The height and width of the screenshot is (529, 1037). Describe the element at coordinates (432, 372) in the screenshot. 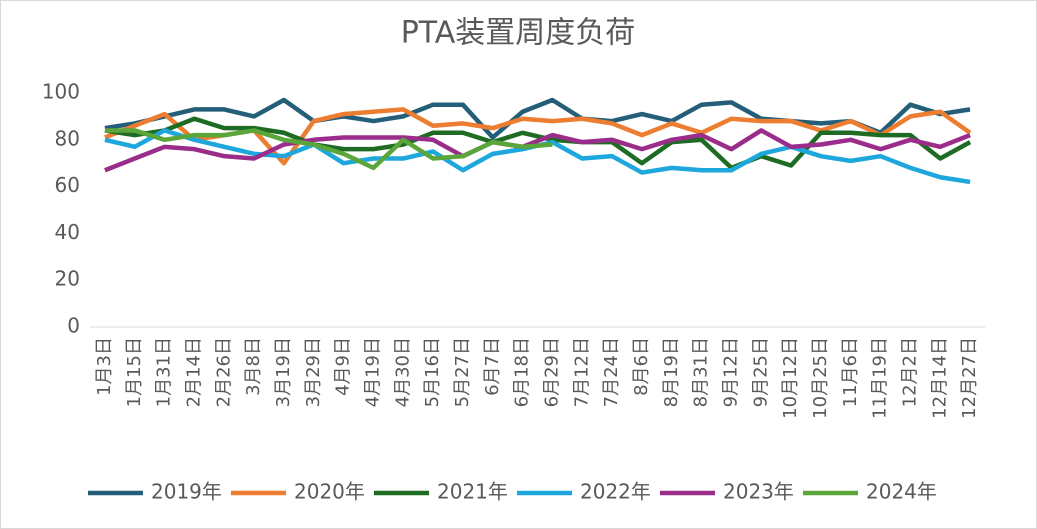

I see `x-tick-label: 5月16日` at that location.